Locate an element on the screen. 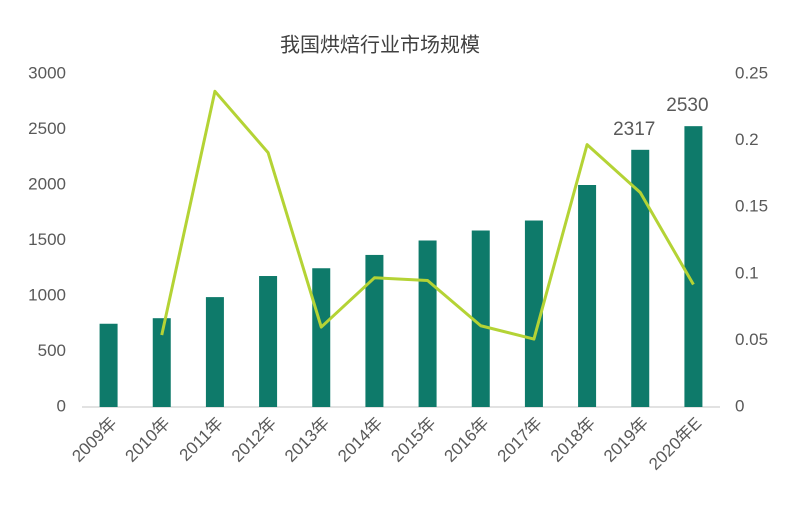  y-tick-label: 2000 is located at coordinates (47, 183).